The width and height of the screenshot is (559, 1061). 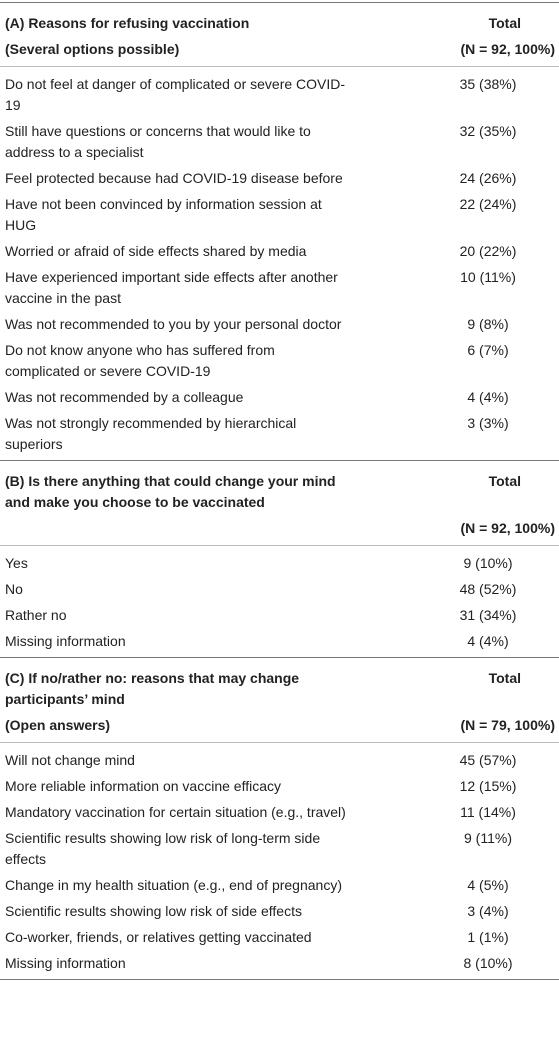 I want to click on row-value: 9 (11%), so click(x=488, y=837).